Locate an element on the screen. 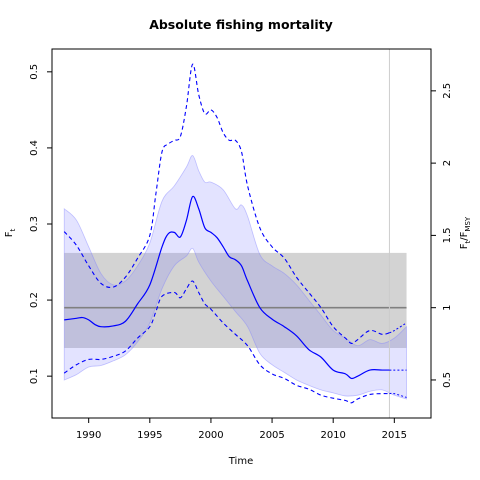  y-tick-label: 0.3 is located at coordinates (34, 224).